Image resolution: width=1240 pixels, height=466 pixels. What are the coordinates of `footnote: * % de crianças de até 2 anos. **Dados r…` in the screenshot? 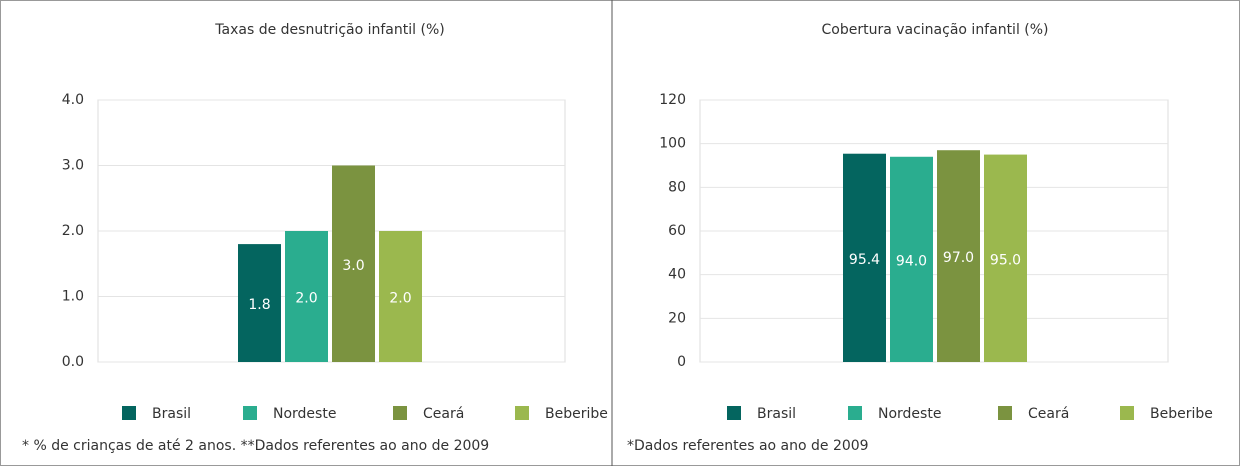 It's located at (255, 446).